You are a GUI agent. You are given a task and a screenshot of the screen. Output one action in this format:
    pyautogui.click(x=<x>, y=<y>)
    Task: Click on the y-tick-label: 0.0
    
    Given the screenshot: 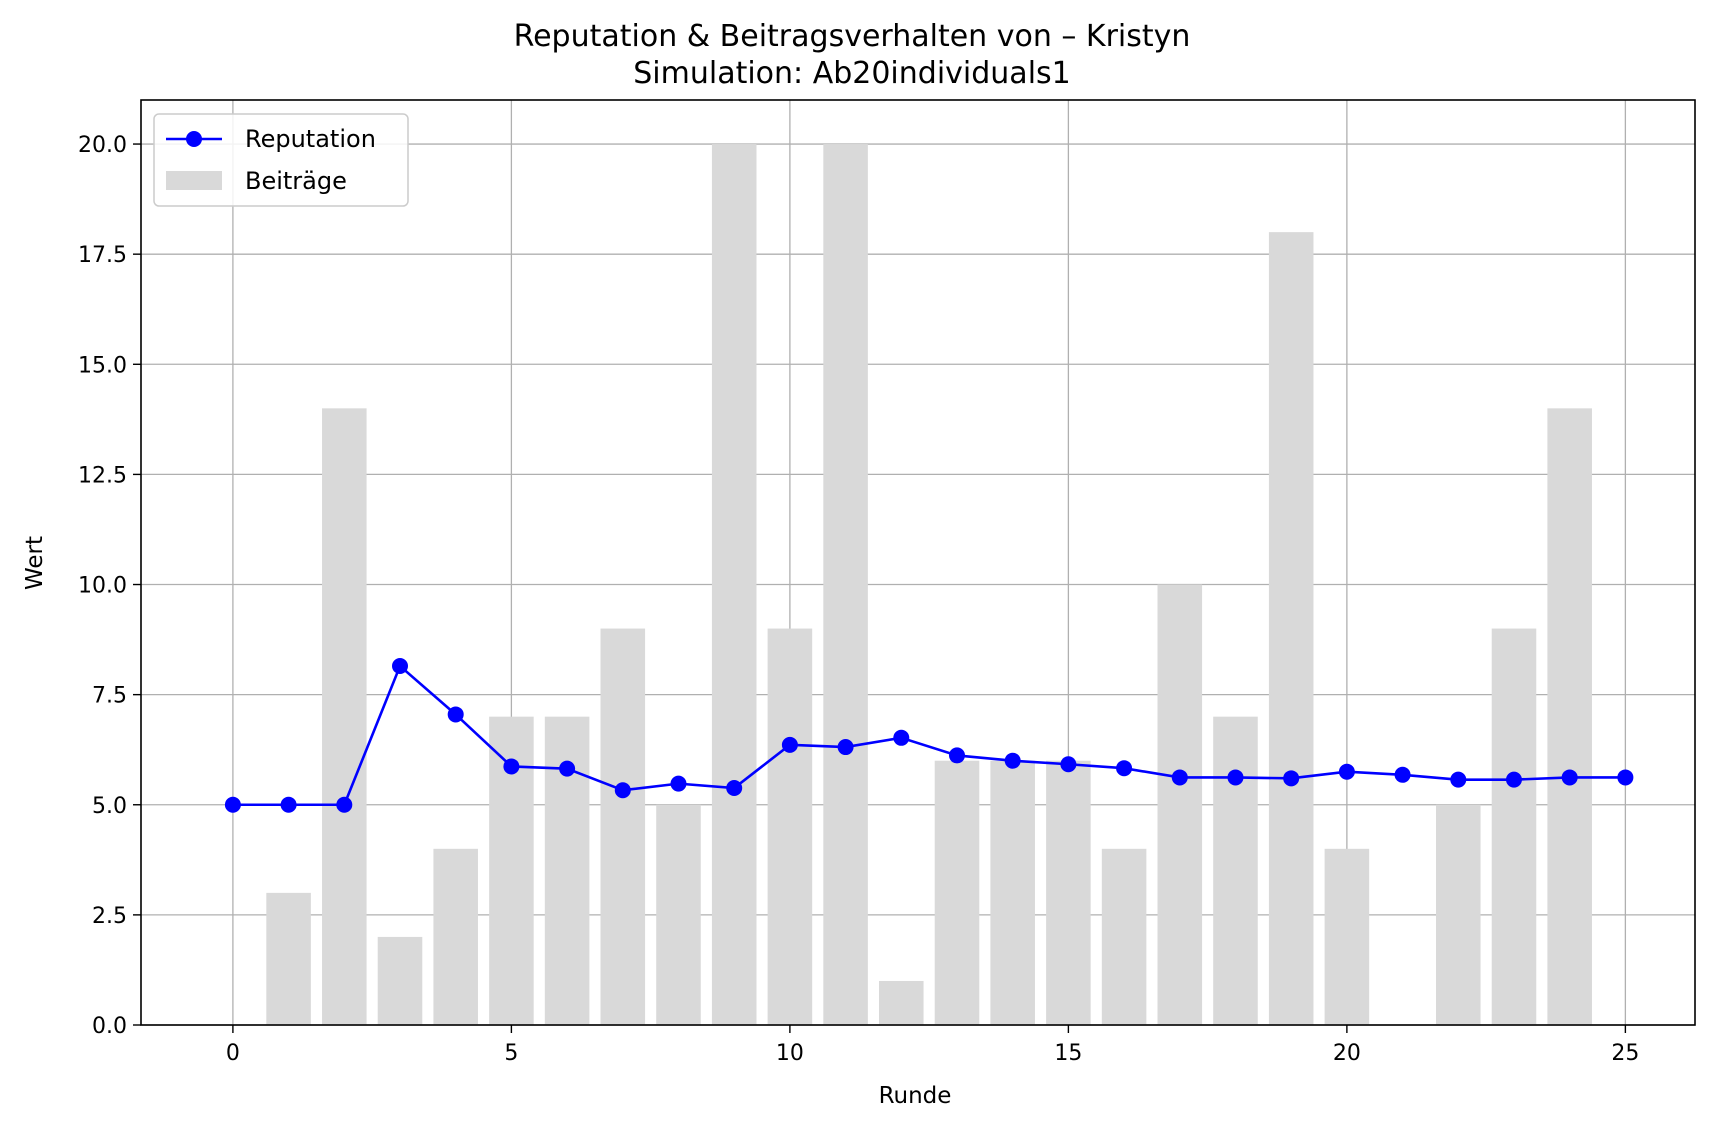 What is the action you would take?
    pyautogui.click(x=109, y=1026)
    